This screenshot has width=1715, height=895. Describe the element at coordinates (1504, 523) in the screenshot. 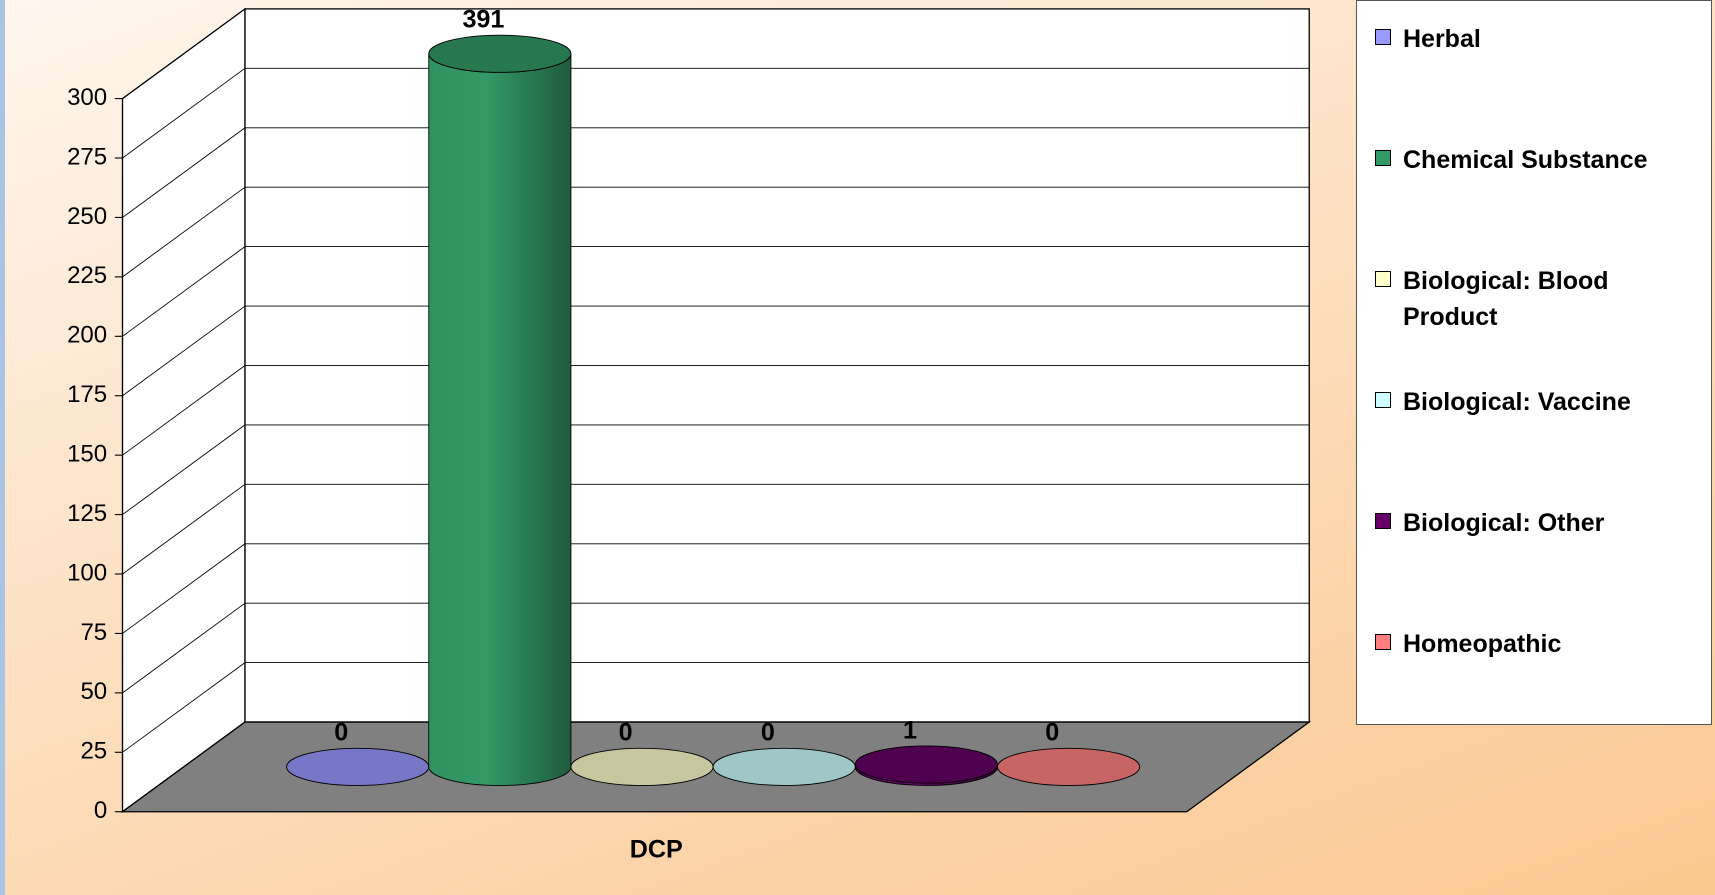

I see `legend-label: Biological: Other` at that location.